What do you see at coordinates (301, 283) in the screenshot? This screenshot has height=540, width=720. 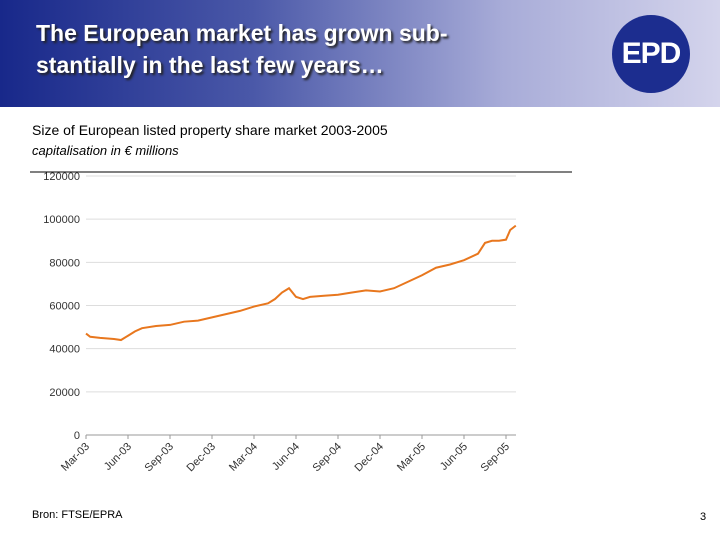 I see `data-line` at bounding box center [301, 283].